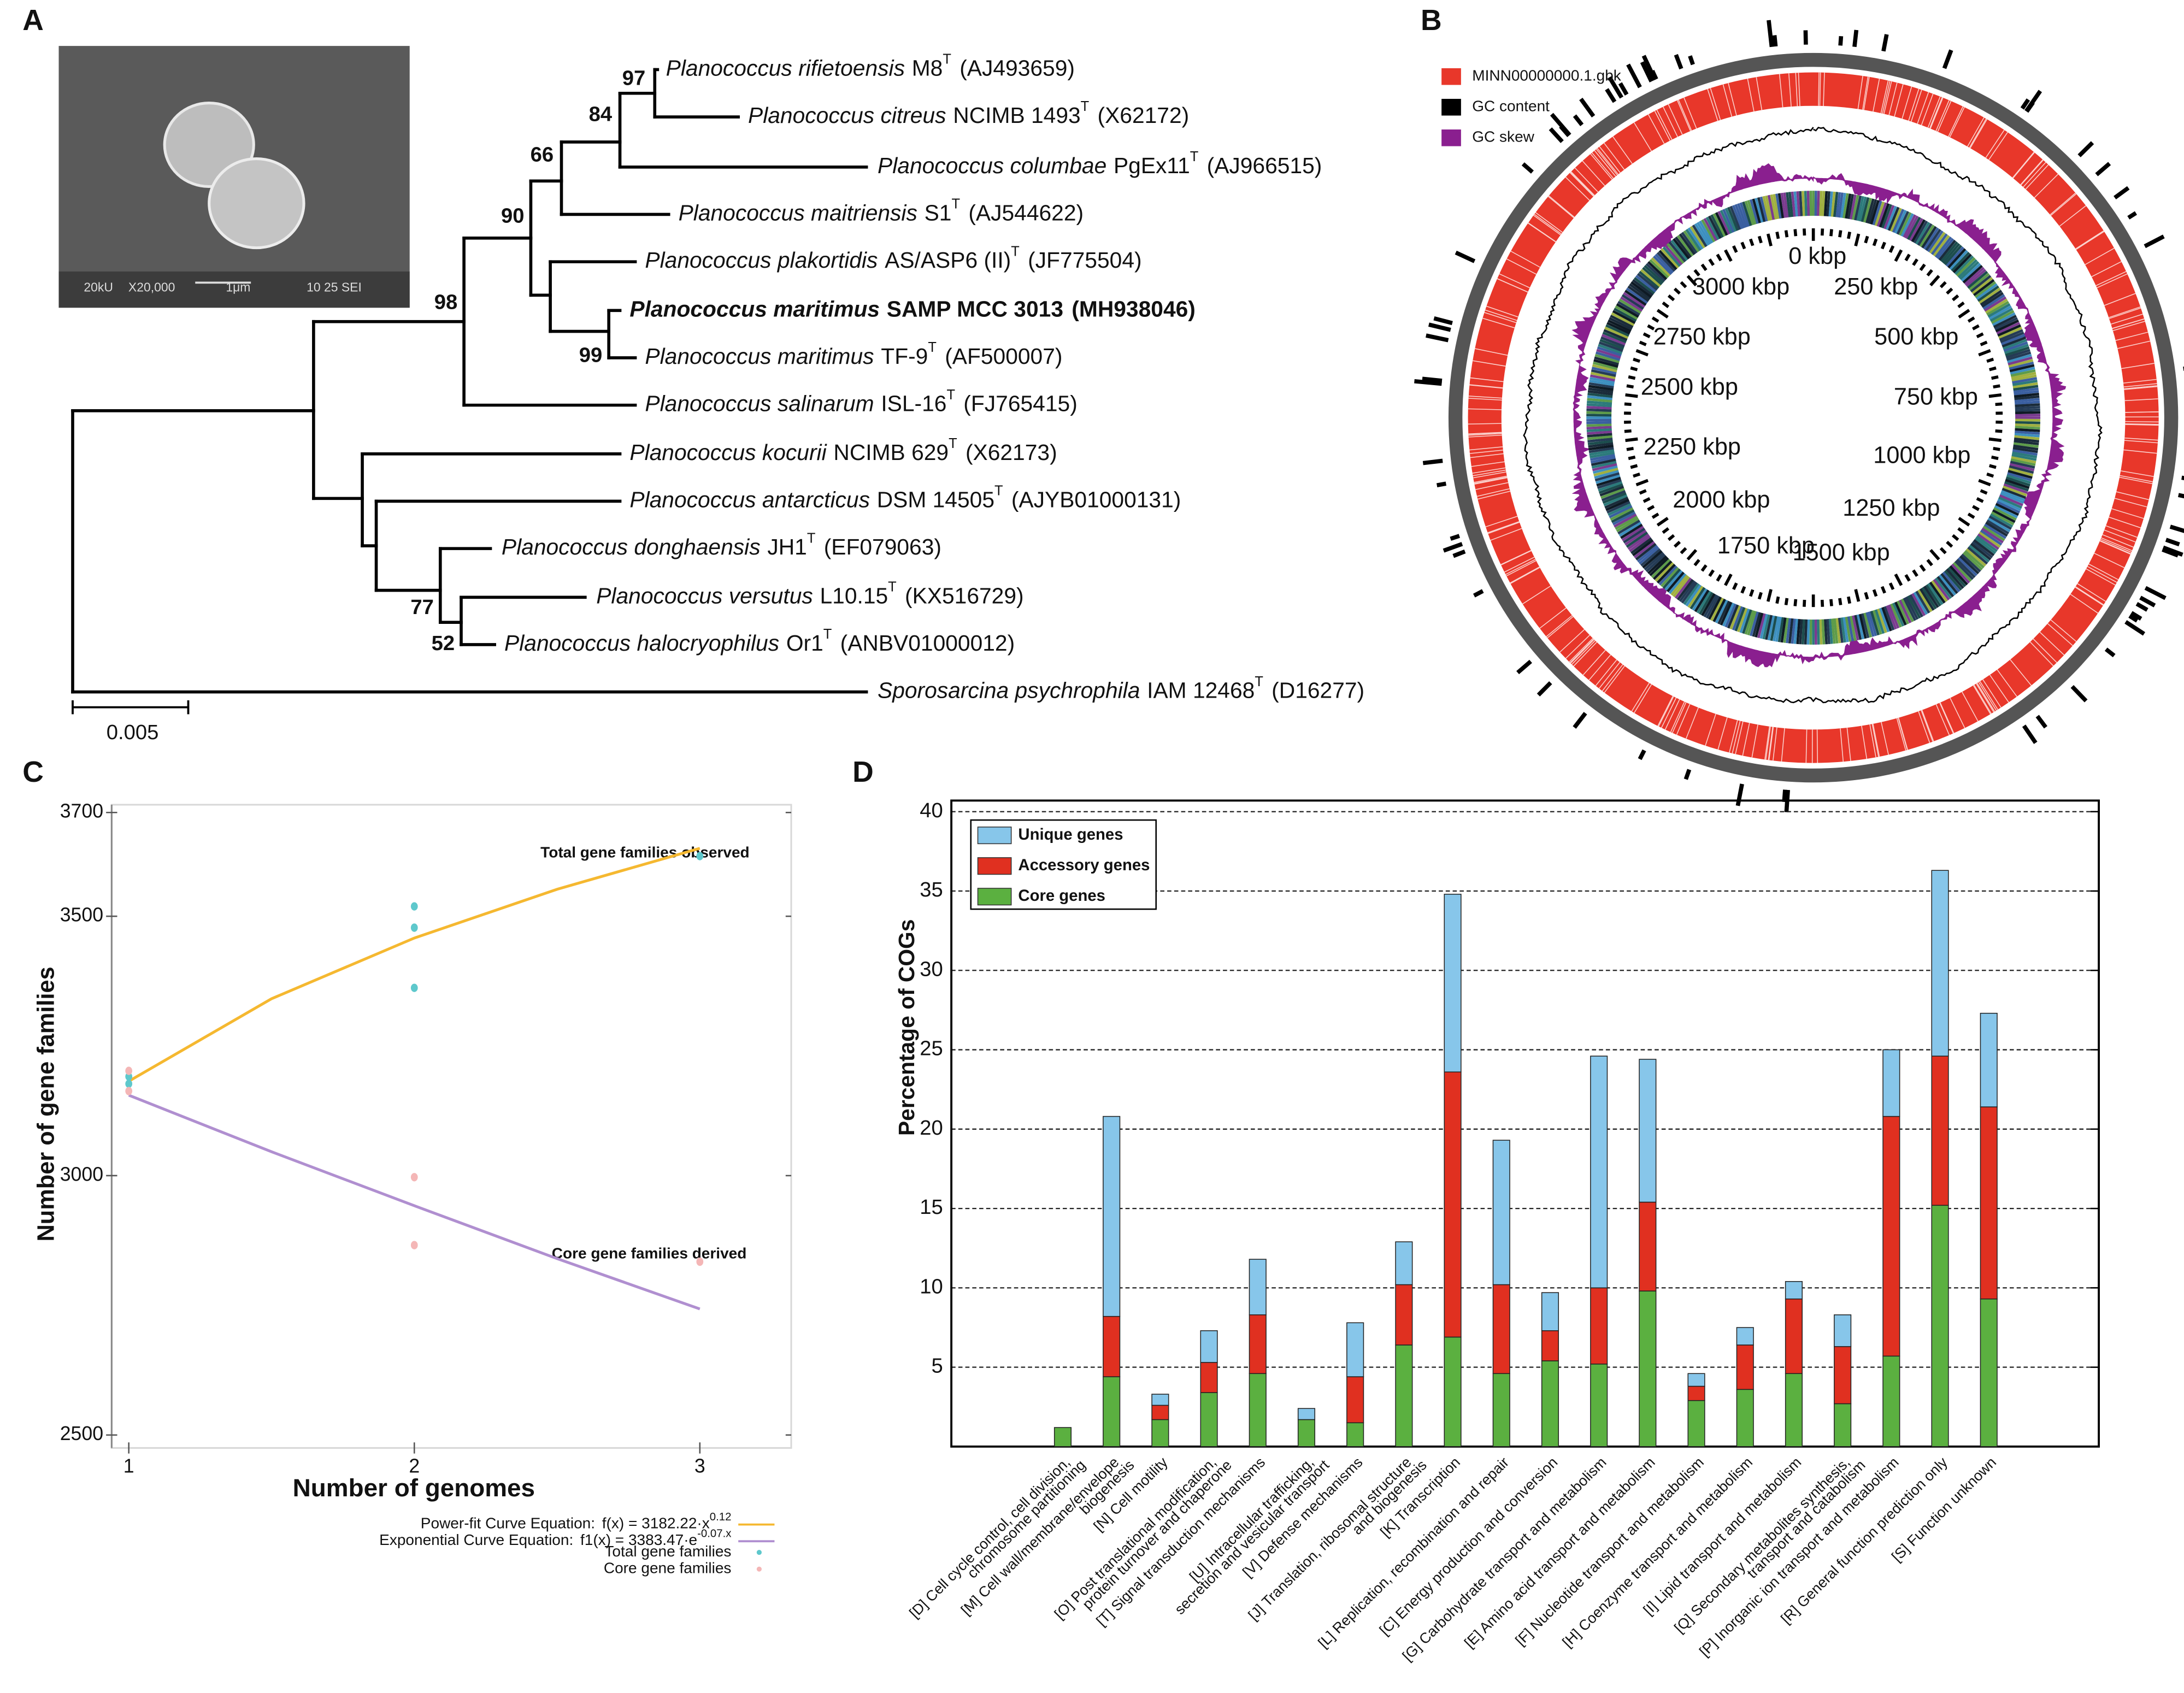 This screenshot has width=2184, height=1693. I want to click on species-name: Planococcus columbae, so click(992, 165).